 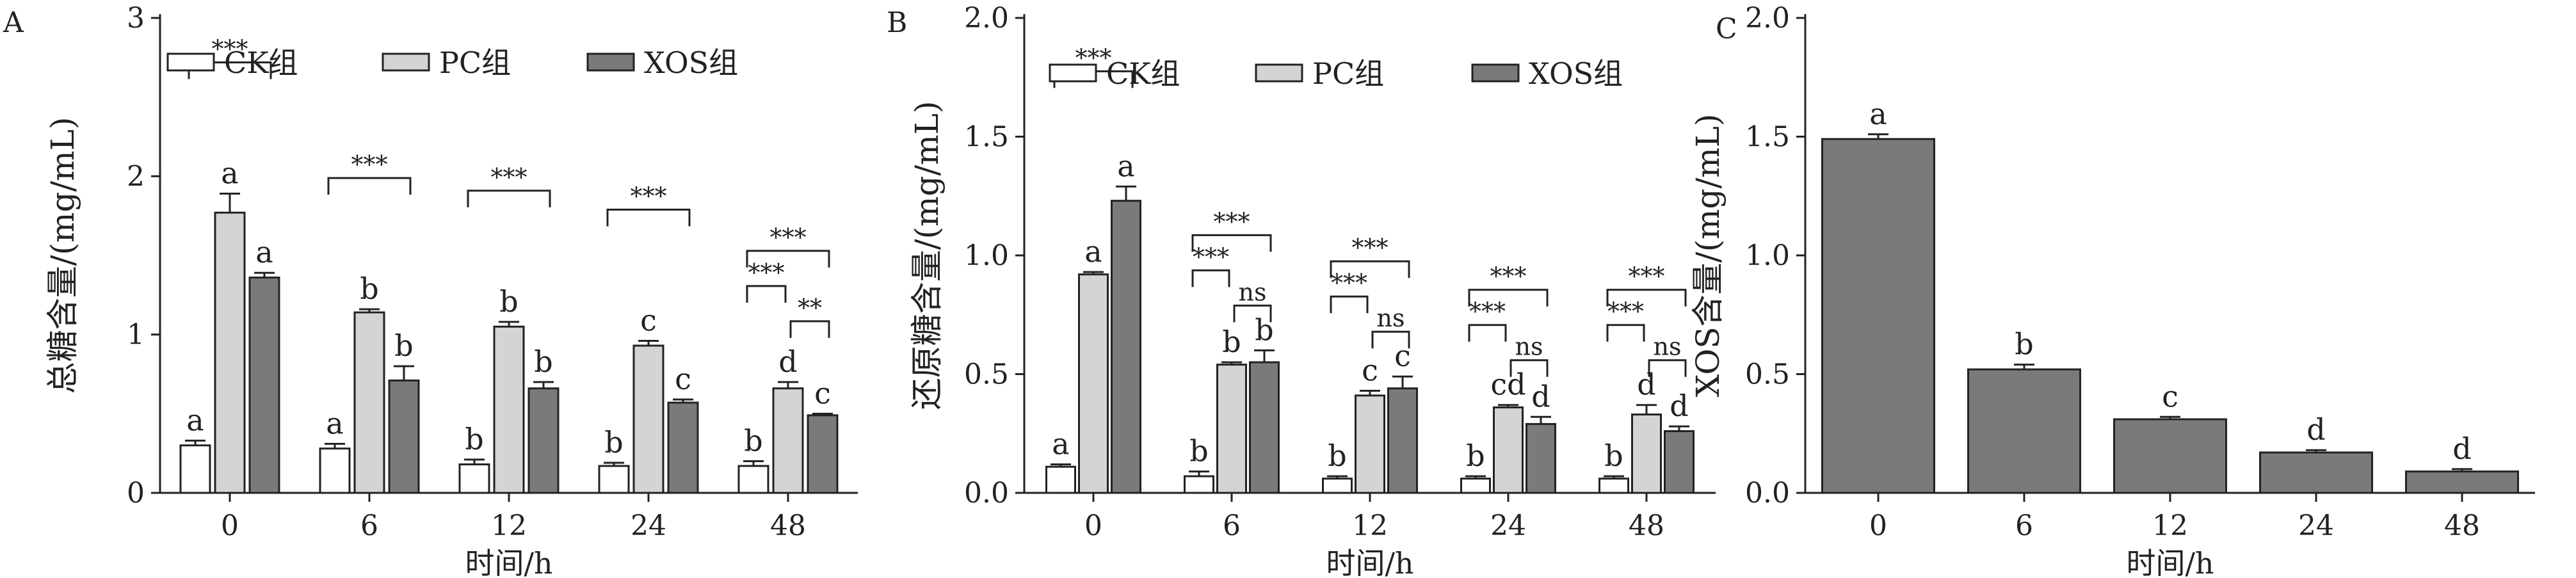 I want to click on legend-label: CK组, so click(x=261, y=62).